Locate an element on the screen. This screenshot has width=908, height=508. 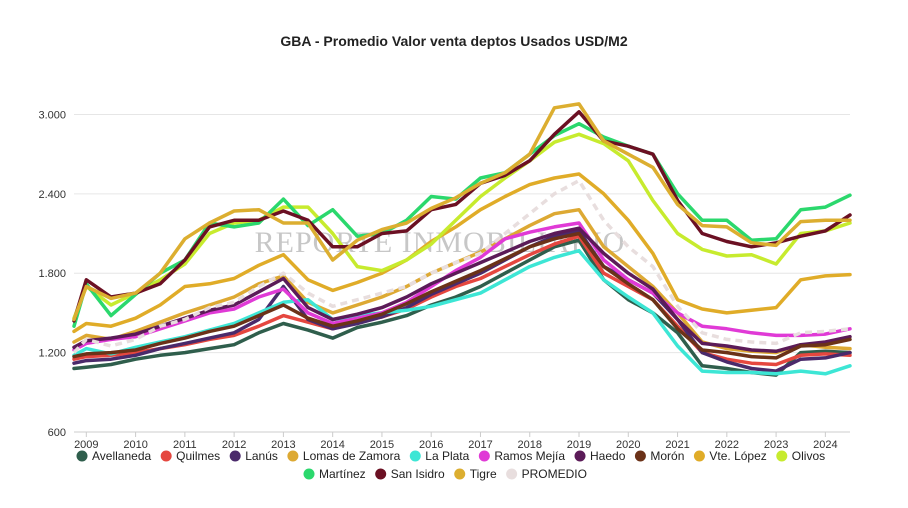
x-tick-label: 2024 is located at coordinates (825, 445).